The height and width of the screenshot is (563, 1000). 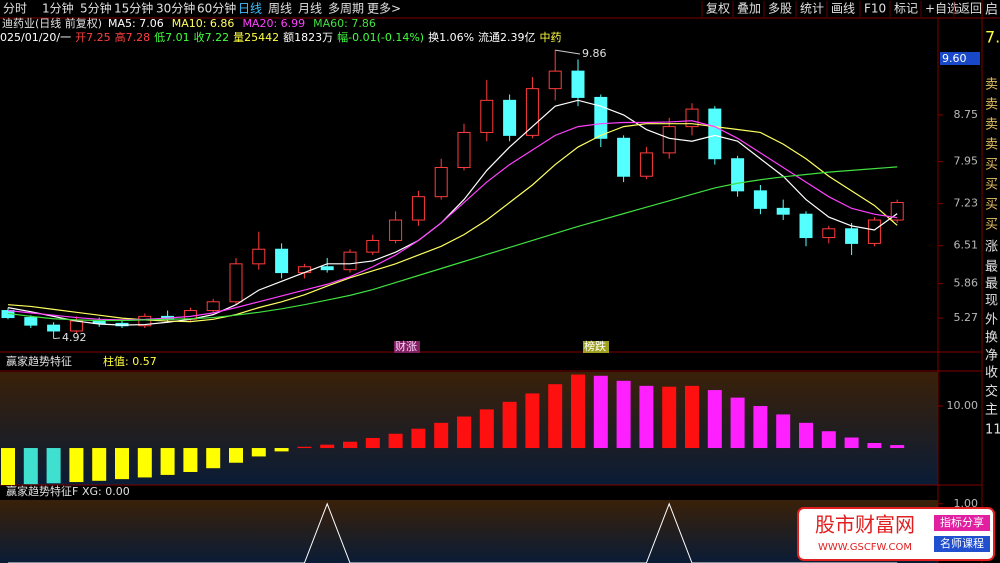 I want to click on tag-bg, so click(x=962, y=523).